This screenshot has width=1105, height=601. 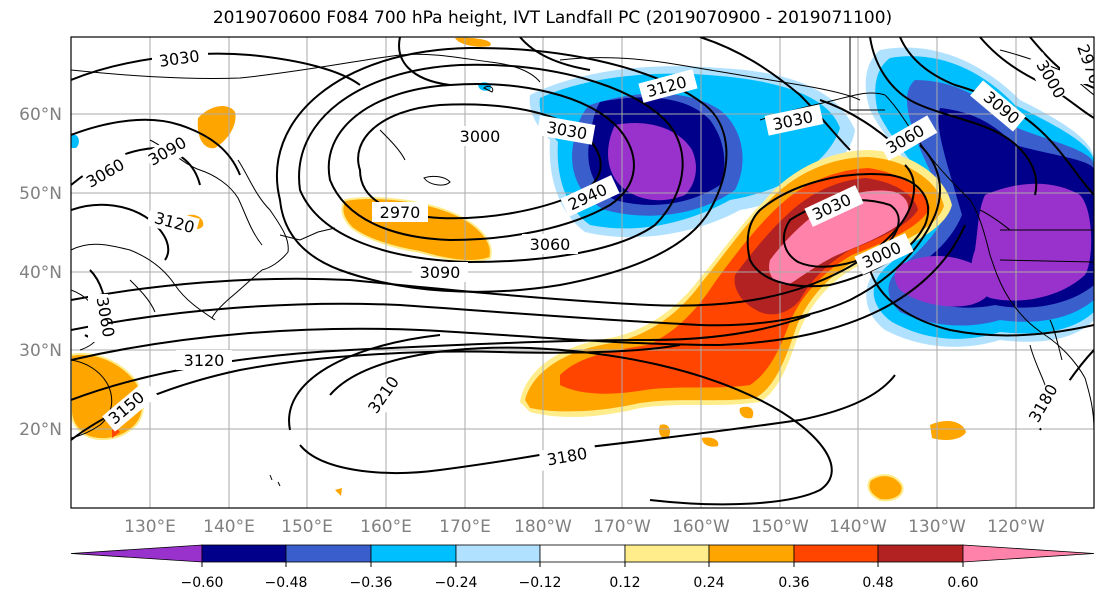 I want to click on lat-label: 20°N, so click(x=40, y=430).